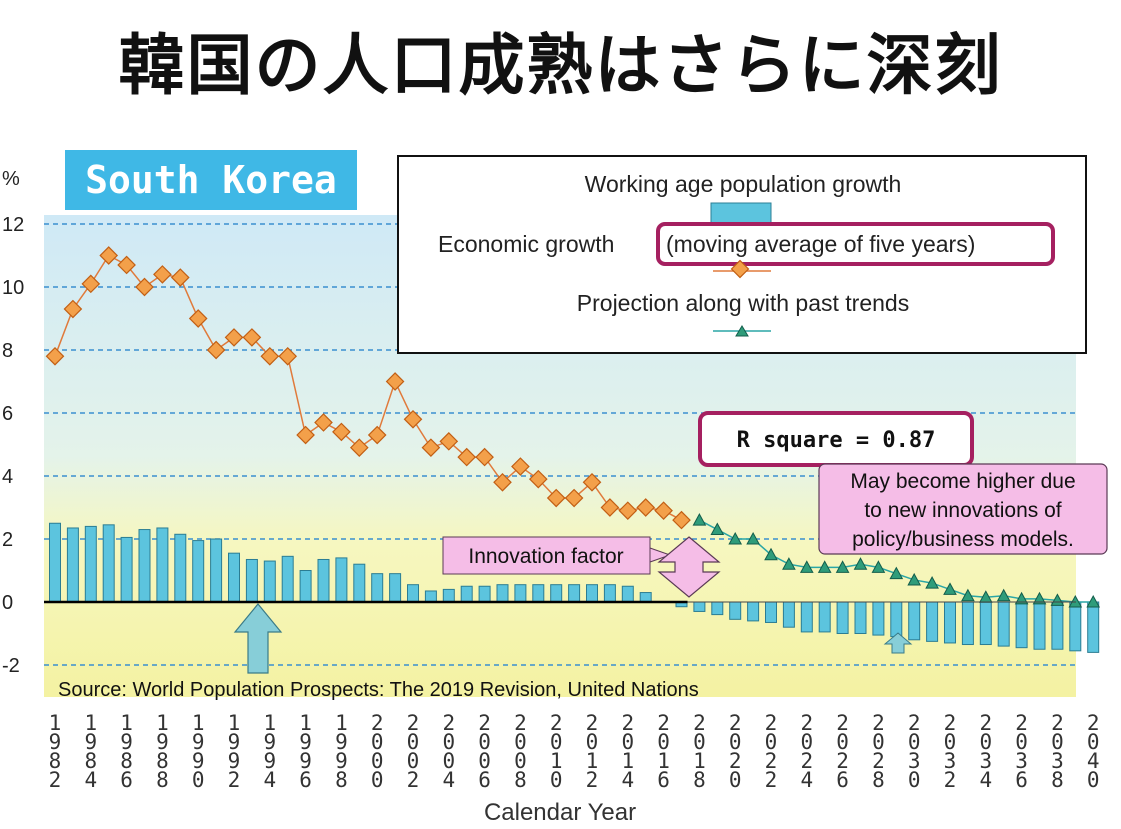 The width and height of the screenshot is (1121, 829). What do you see at coordinates (743, 184) in the screenshot?
I see `legend-working-age-label: Working age population growth` at bounding box center [743, 184].